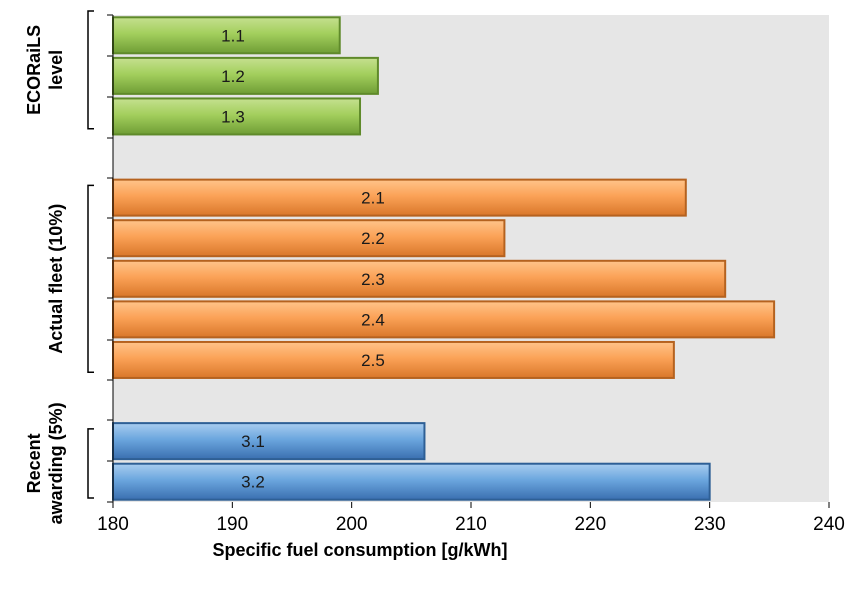 The width and height of the screenshot is (850, 591). I want to click on group-label: level, so click(56, 70).